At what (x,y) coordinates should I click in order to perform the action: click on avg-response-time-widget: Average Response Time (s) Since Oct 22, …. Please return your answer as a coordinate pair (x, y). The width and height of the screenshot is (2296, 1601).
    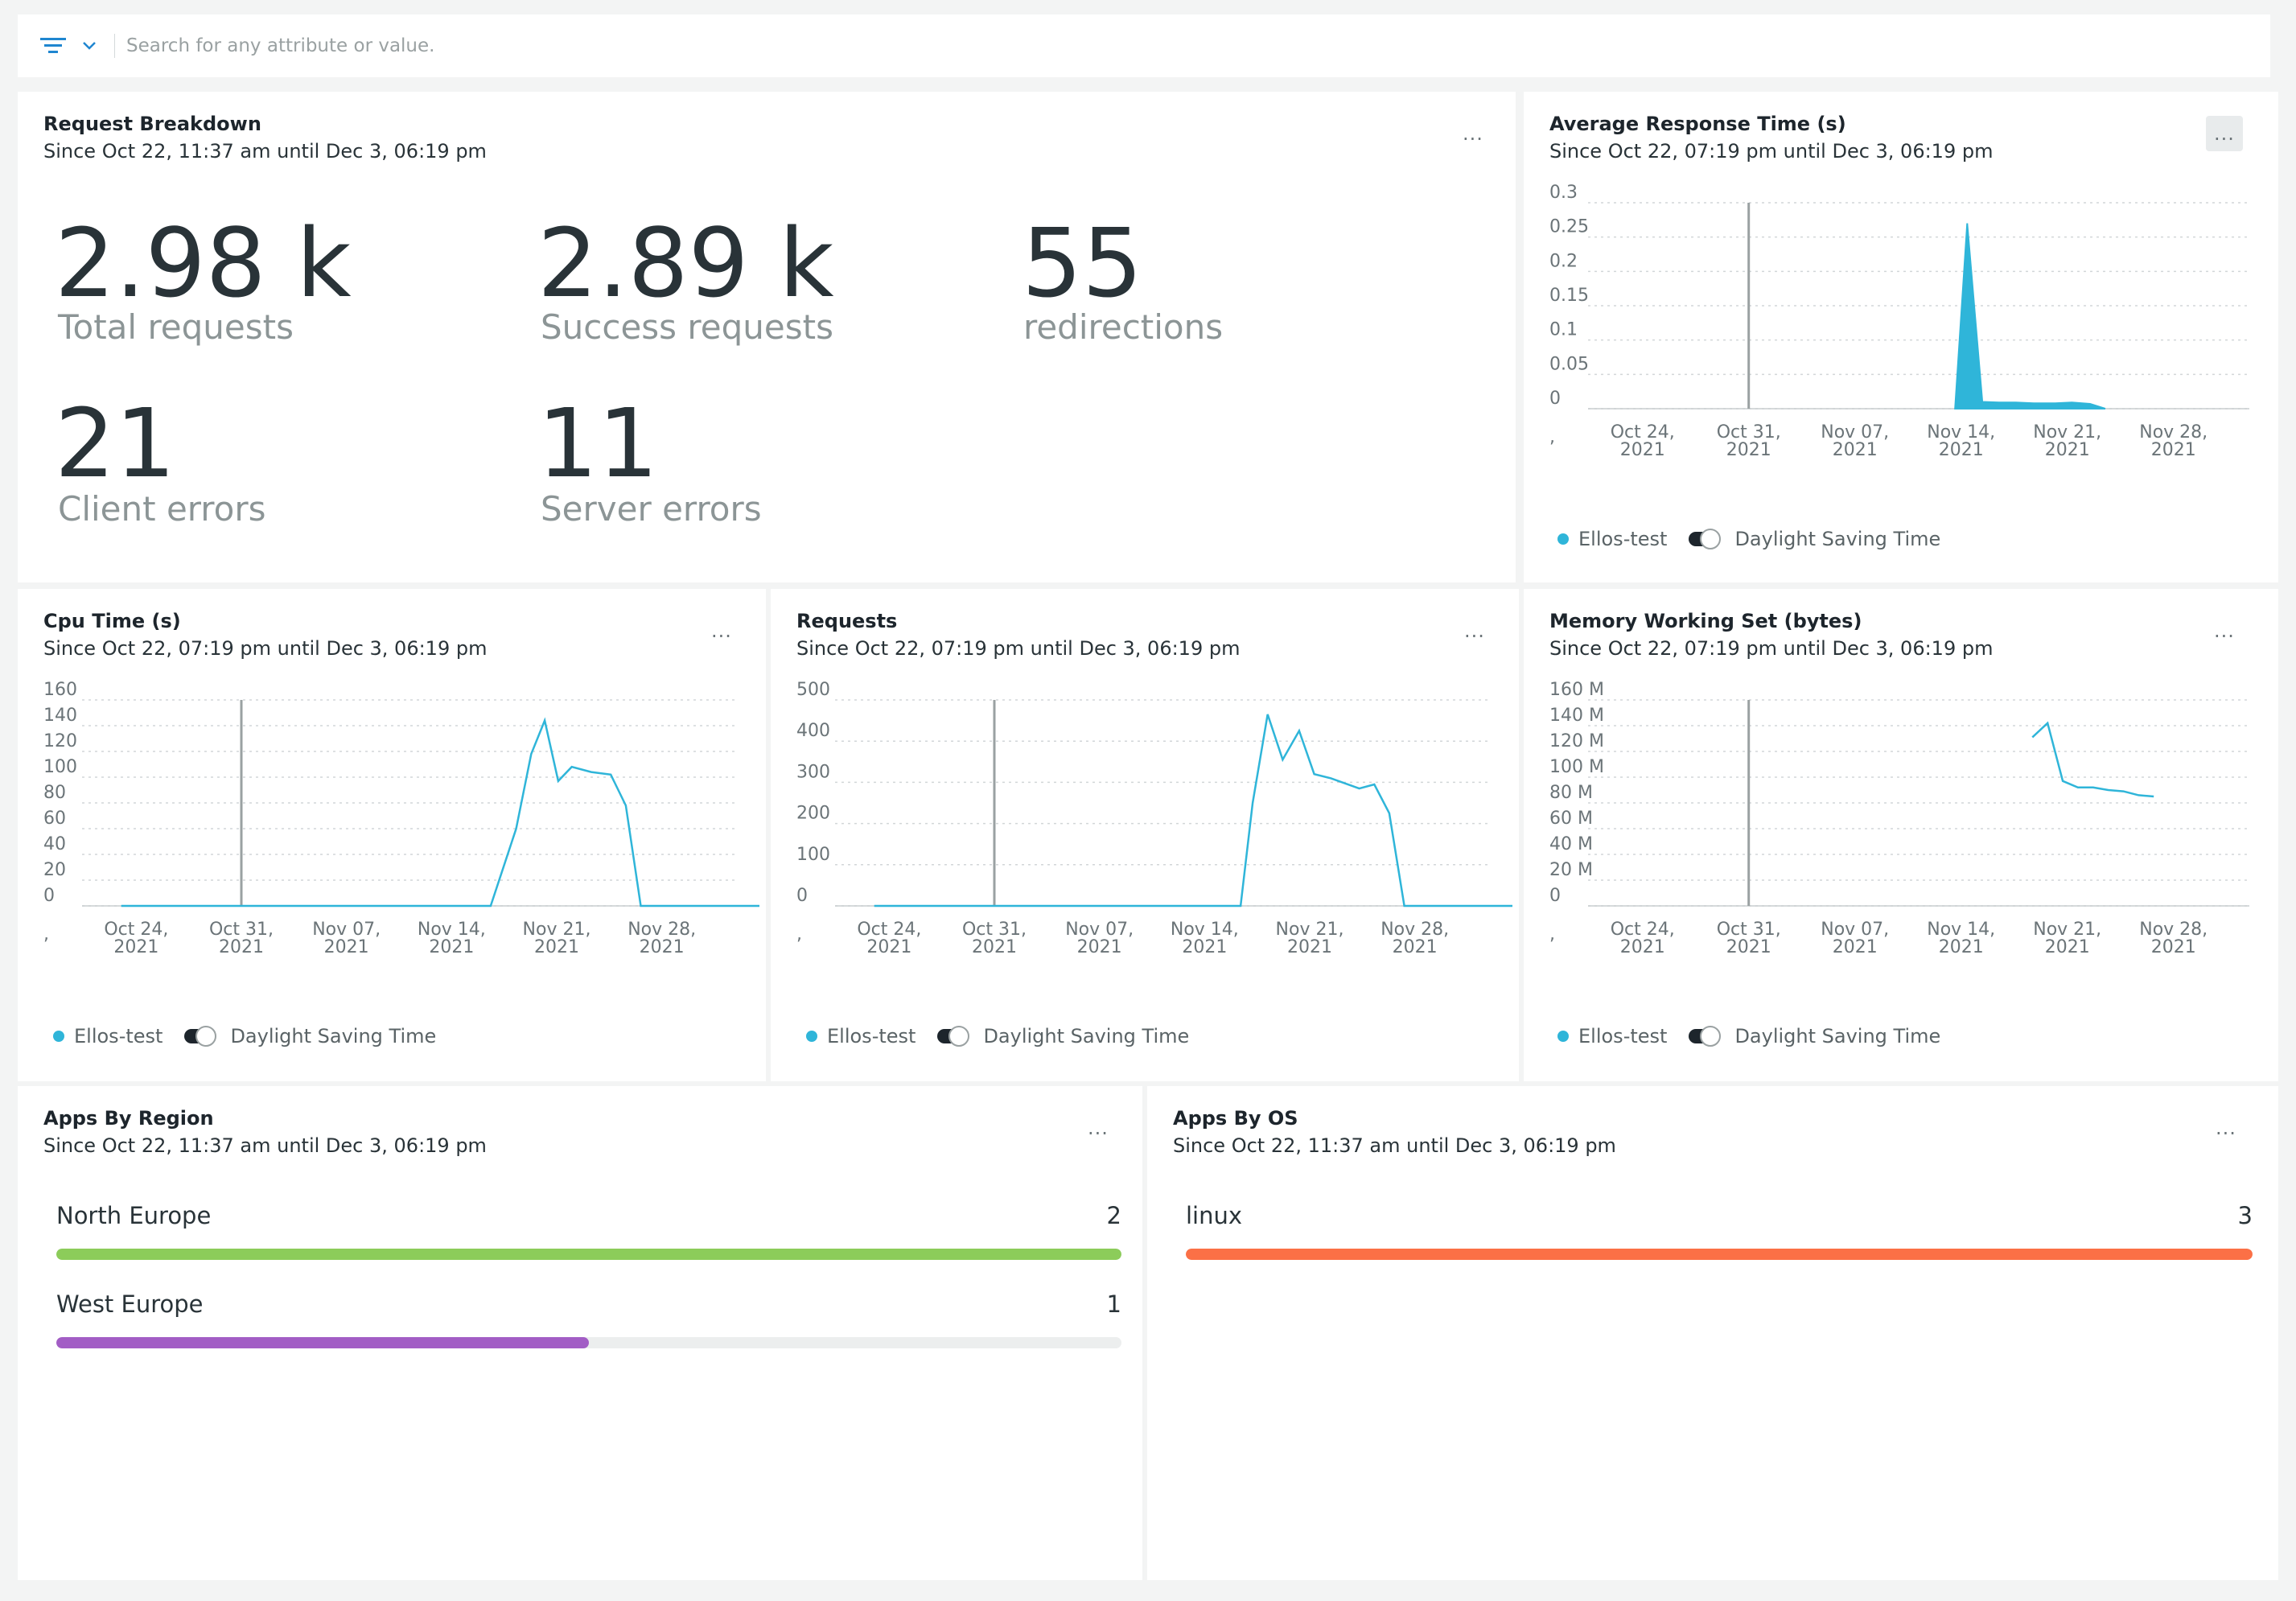
    Looking at the image, I should click on (1901, 337).